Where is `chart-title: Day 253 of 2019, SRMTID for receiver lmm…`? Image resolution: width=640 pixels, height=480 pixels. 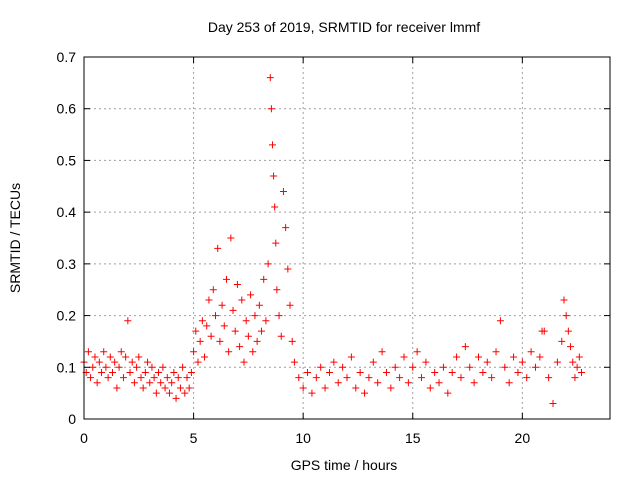 chart-title: Day 253 of 2019, SRMTID for receiver lmm… is located at coordinates (344, 27).